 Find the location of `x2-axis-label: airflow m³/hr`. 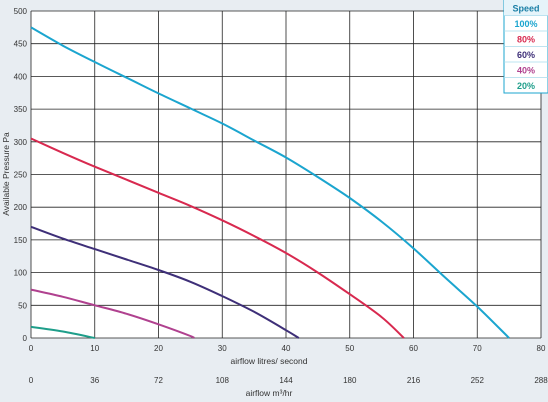

x2-axis-label: airflow m³/hr is located at coordinates (269, 393).